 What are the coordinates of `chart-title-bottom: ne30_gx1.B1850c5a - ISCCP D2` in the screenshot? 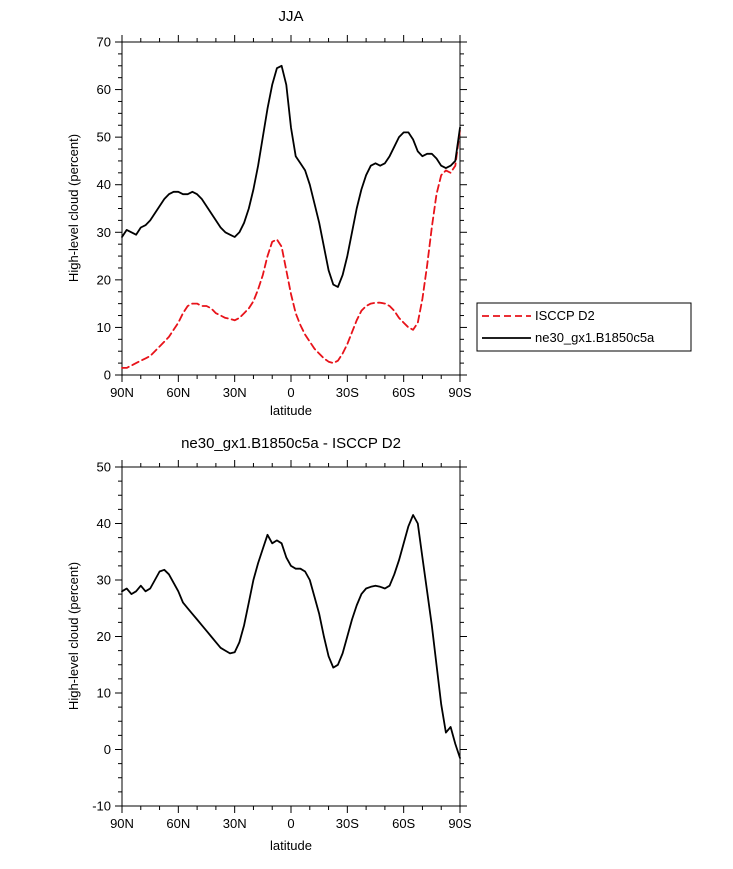 It's located at (291, 443).